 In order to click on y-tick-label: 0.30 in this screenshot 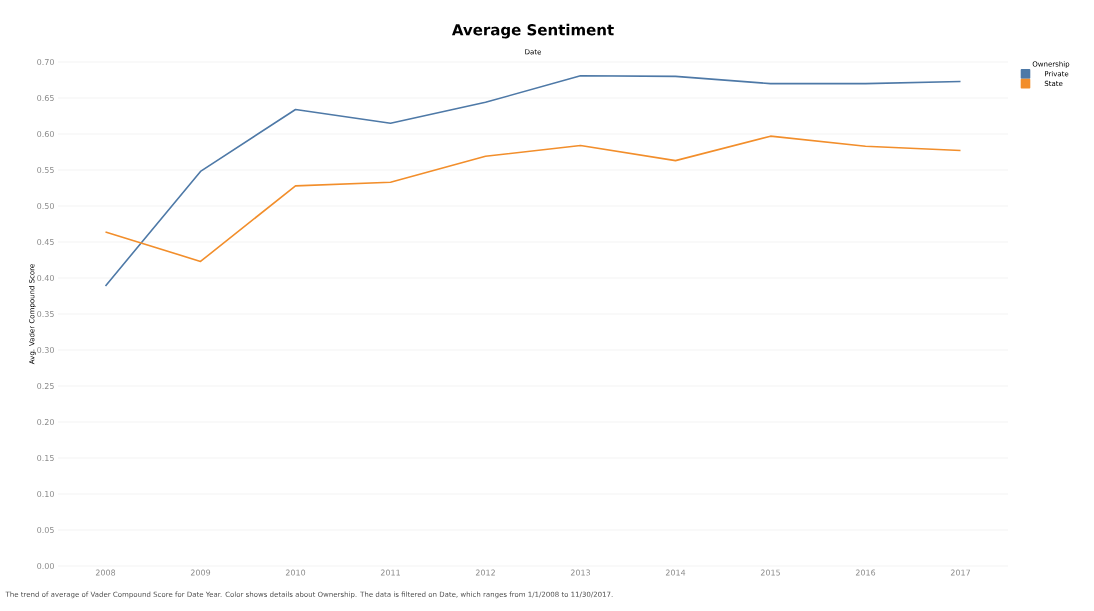, I will do `click(45, 350)`.